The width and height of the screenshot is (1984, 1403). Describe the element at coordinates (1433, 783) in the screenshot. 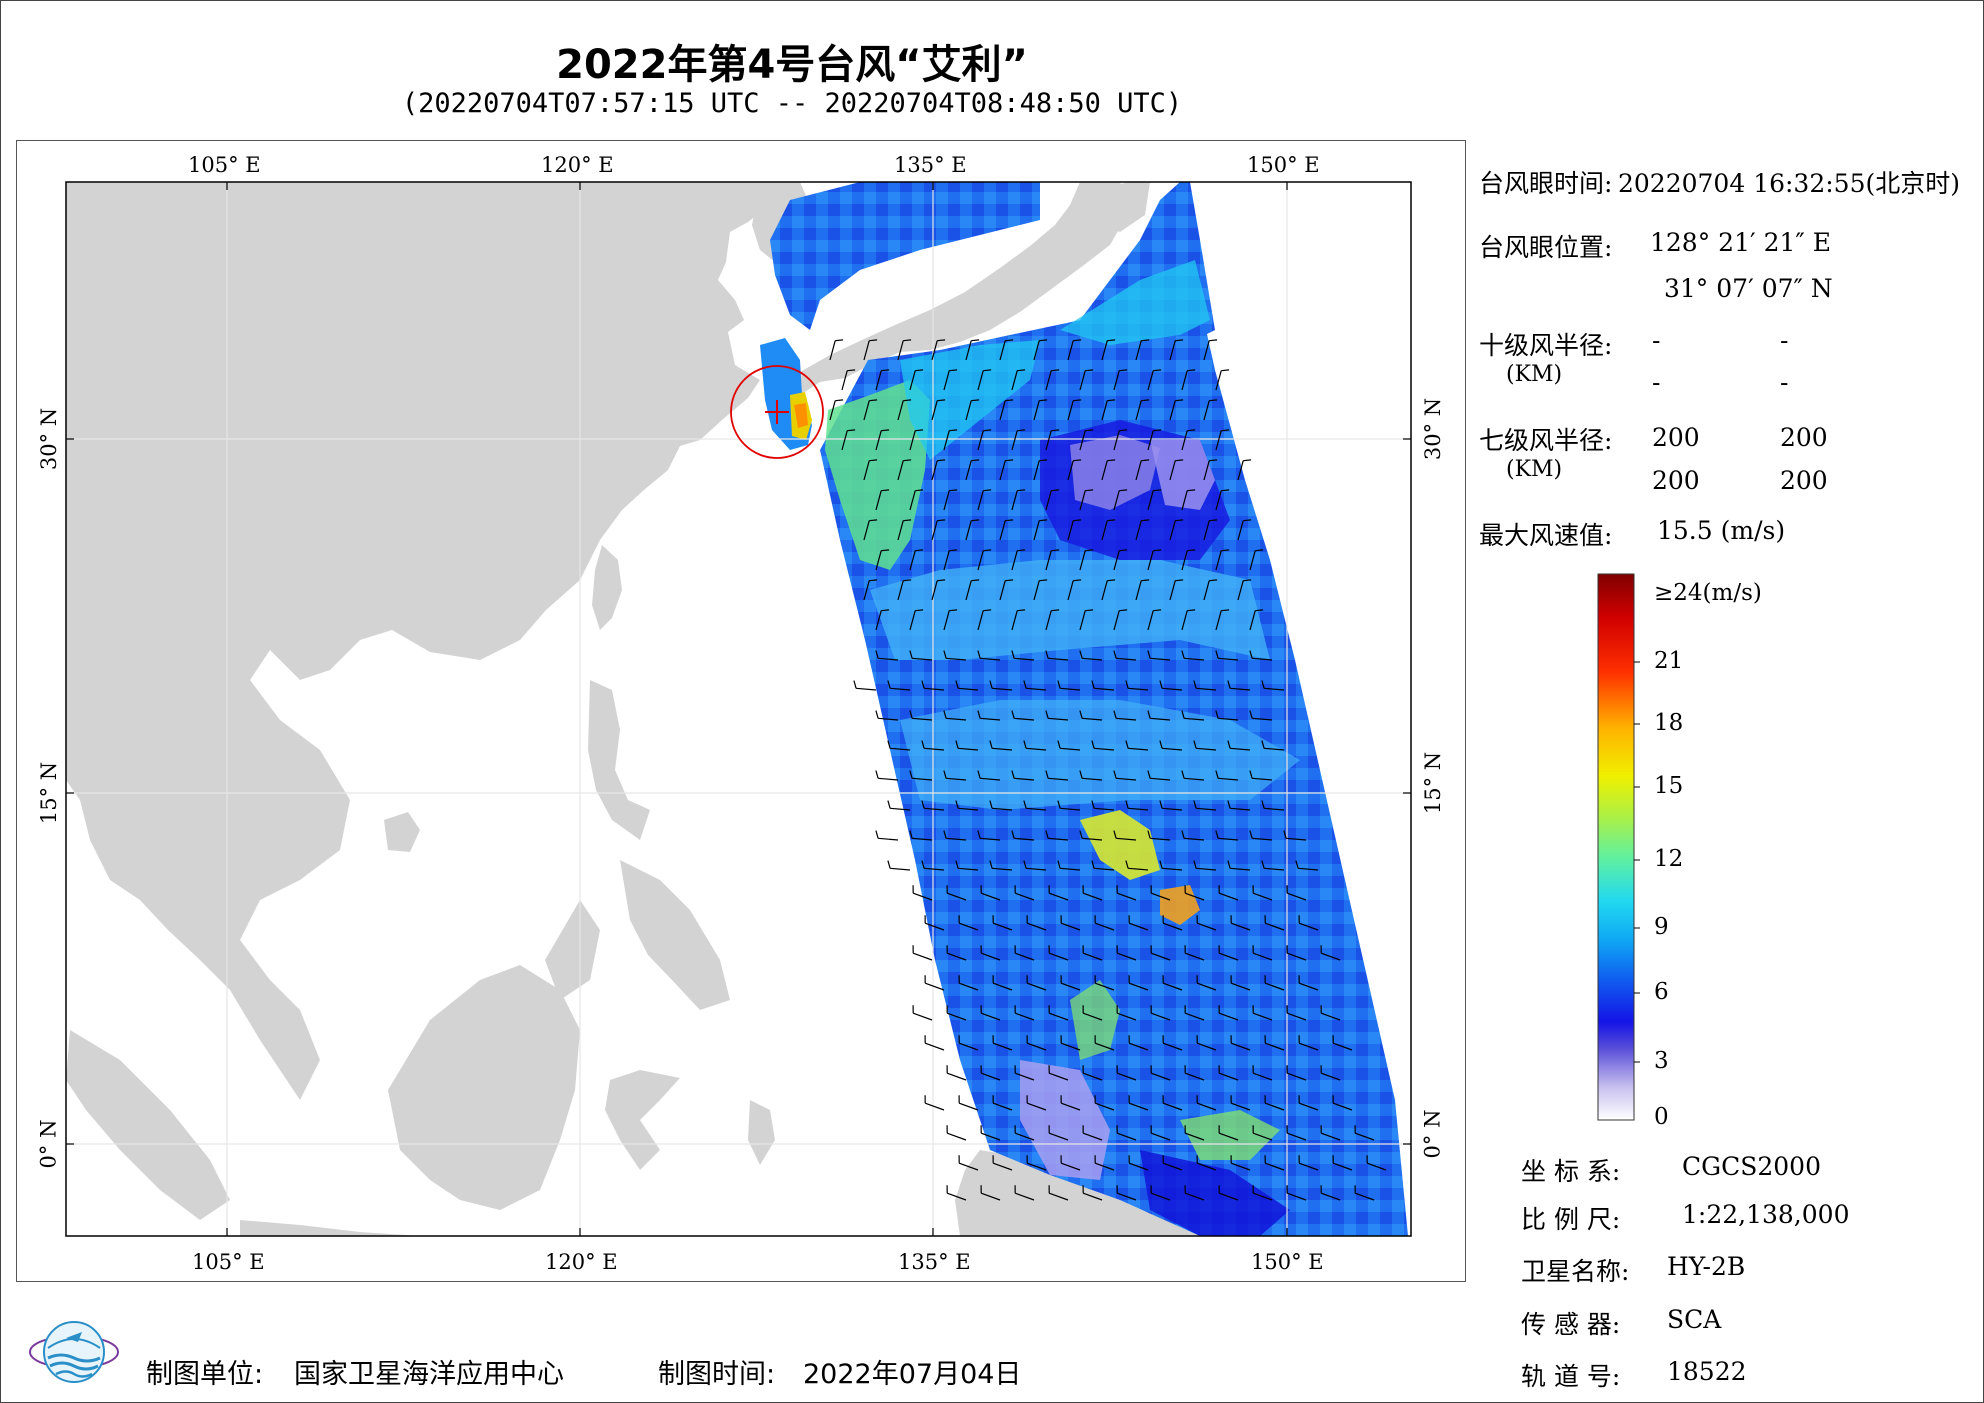

I see `lat-tick-right-15: 15° N` at that location.